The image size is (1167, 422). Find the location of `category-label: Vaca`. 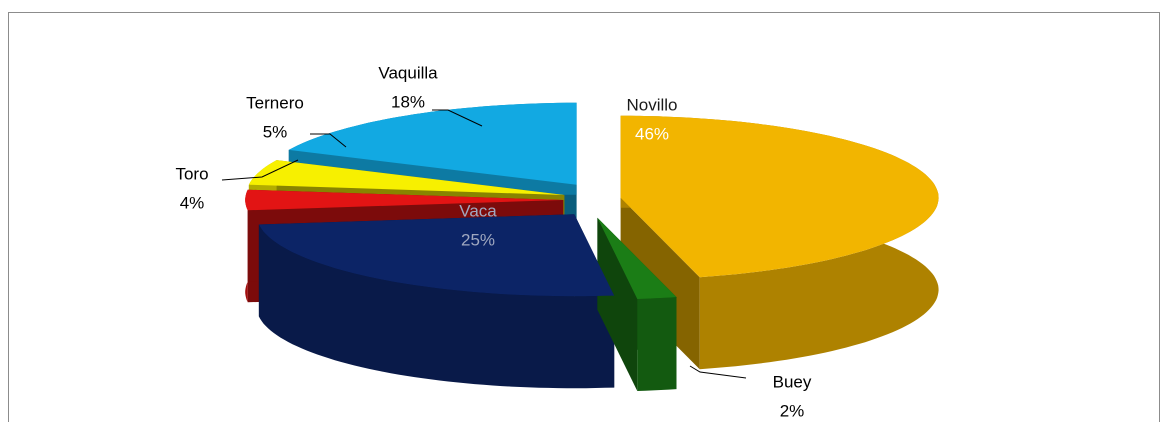

category-label: Vaca is located at coordinates (478, 210).